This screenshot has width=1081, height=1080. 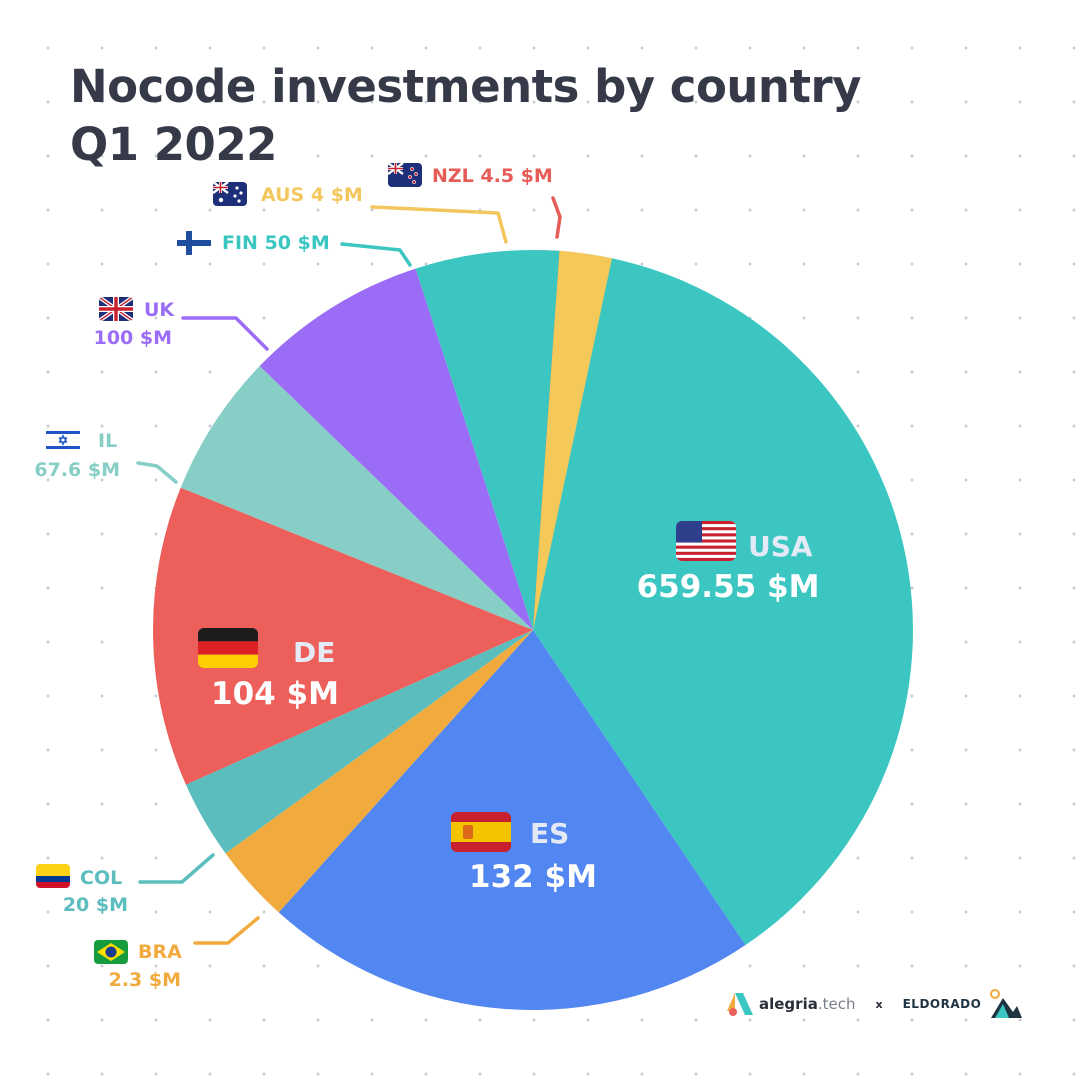 I want to click on slice-value-de: 104 $M, so click(x=275, y=694).